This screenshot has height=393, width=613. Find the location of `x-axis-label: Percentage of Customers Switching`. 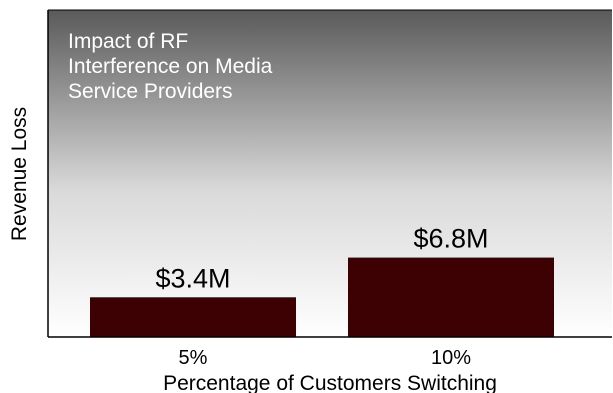

x-axis-label: Percentage of Customers Switching is located at coordinates (330, 382).